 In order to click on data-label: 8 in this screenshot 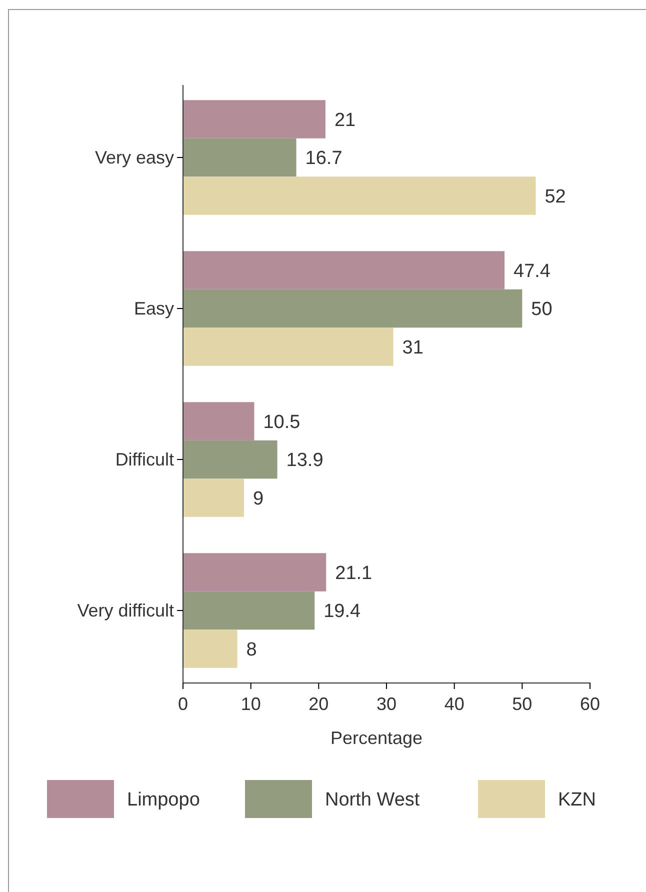, I will do `click(251, 649)`.